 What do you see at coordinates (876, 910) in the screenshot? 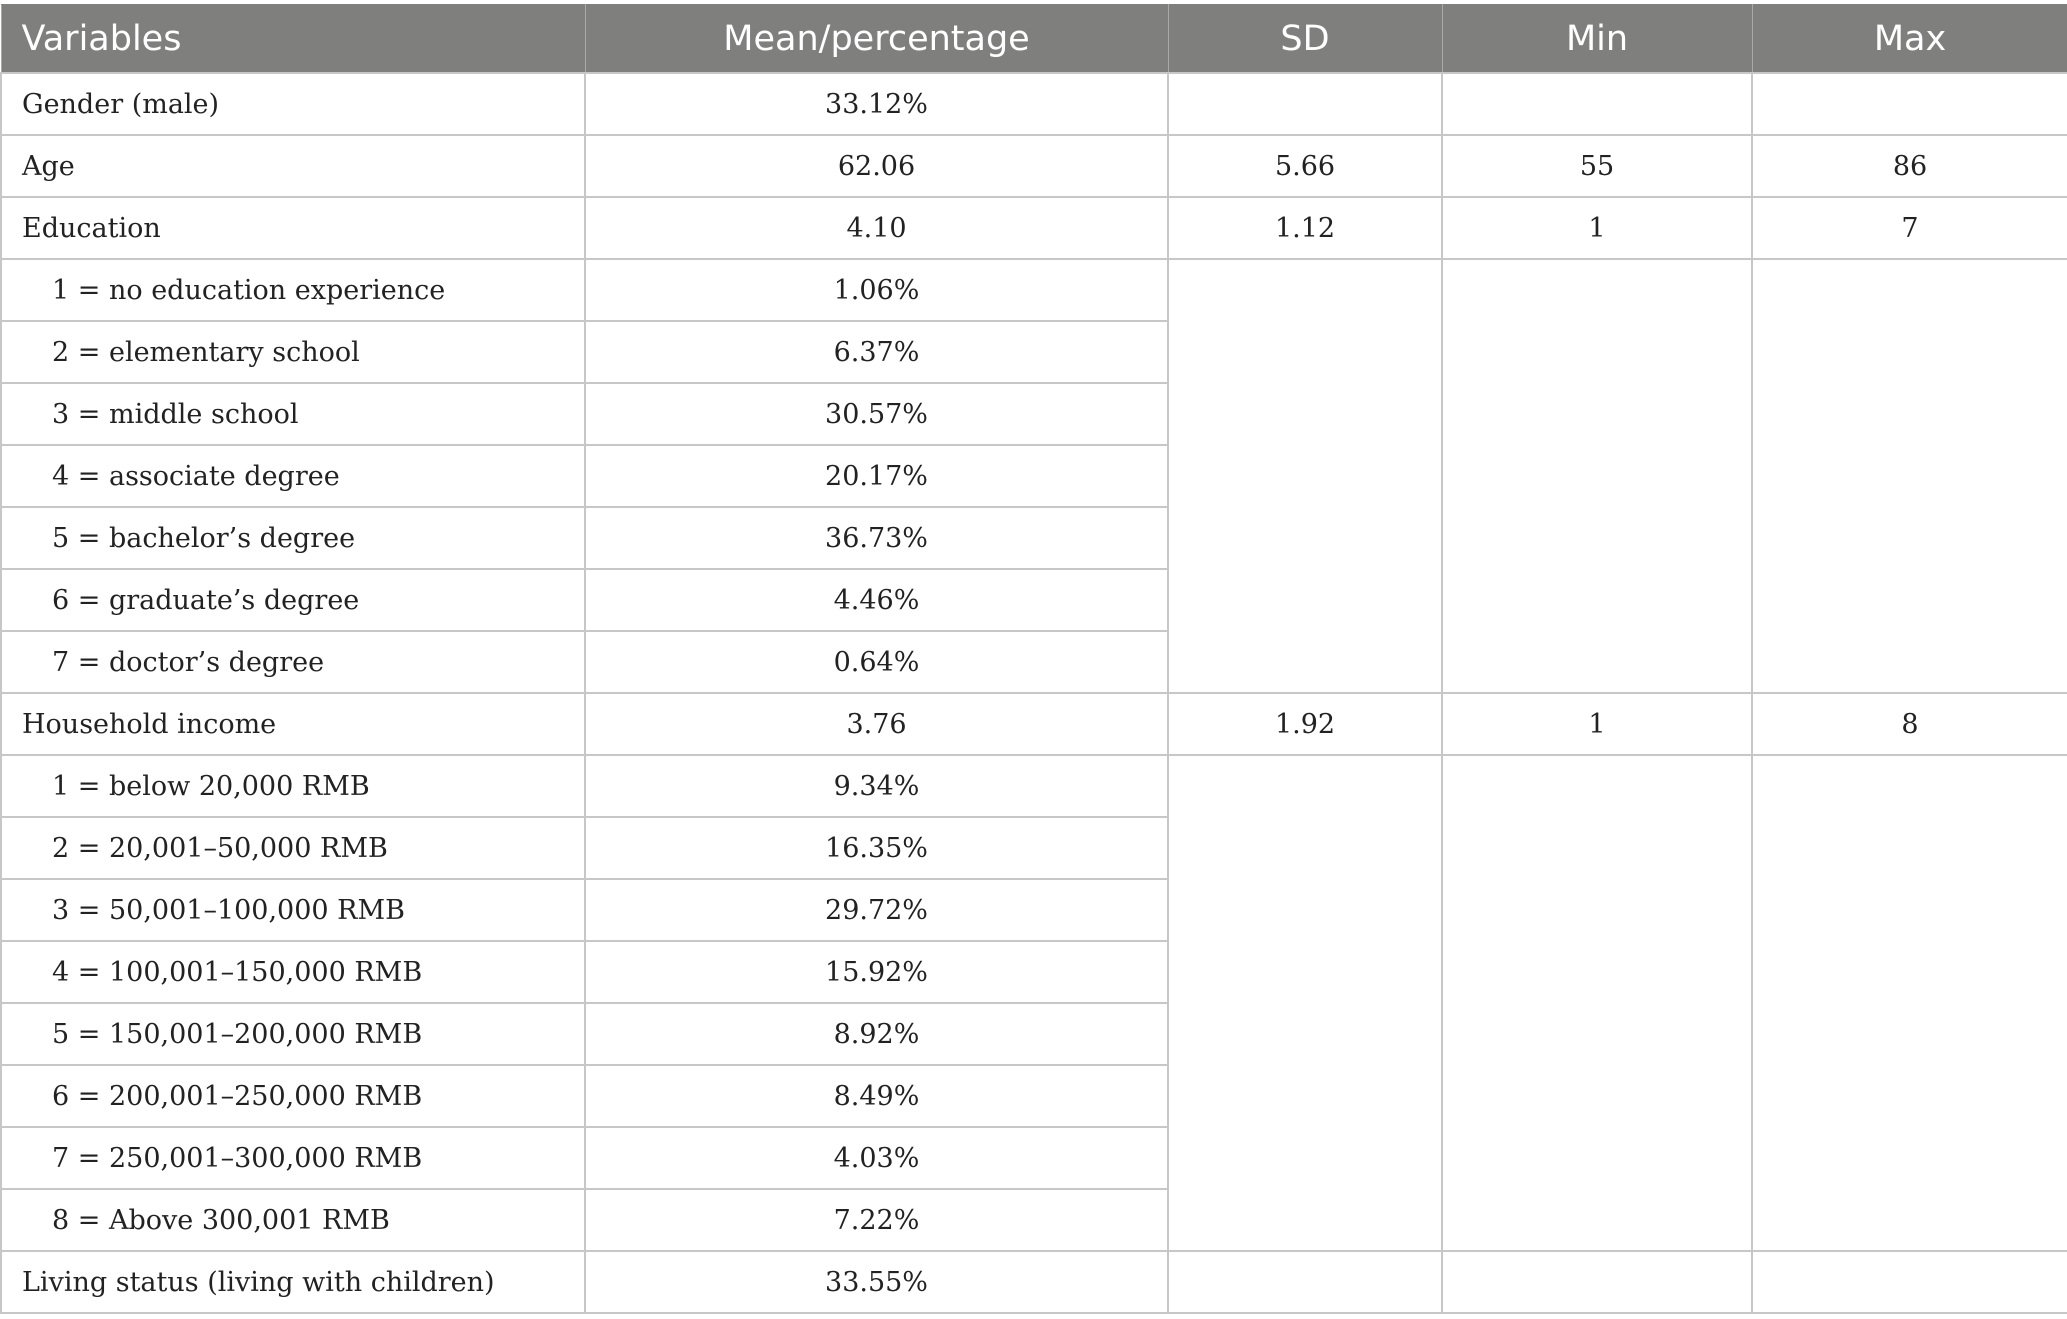
I see `mean-percentage-cell: 29.72%` at bounding box center [876, 910].